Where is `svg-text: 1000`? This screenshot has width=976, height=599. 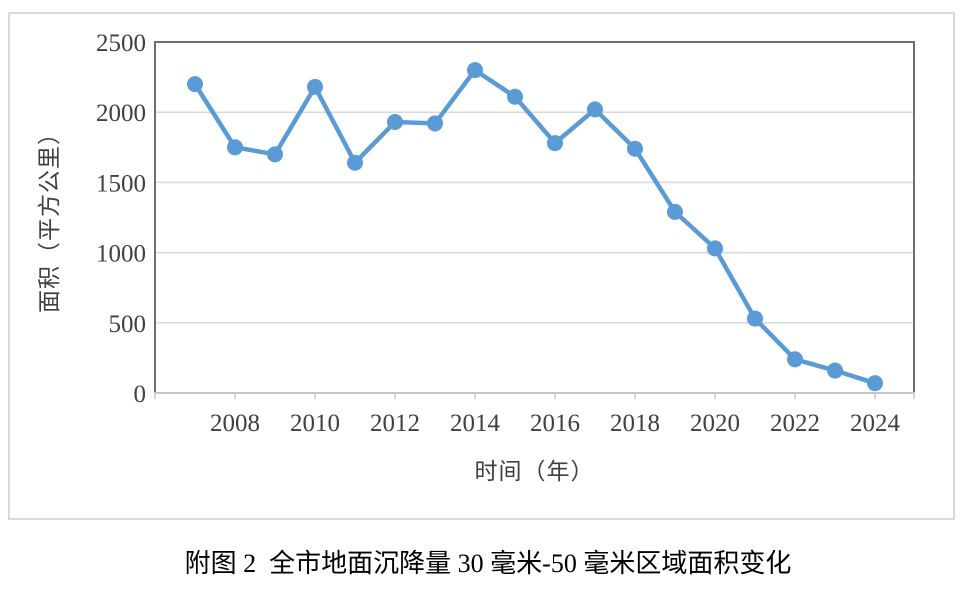
svg-text: 1000 is located at coordinates (121, 254).